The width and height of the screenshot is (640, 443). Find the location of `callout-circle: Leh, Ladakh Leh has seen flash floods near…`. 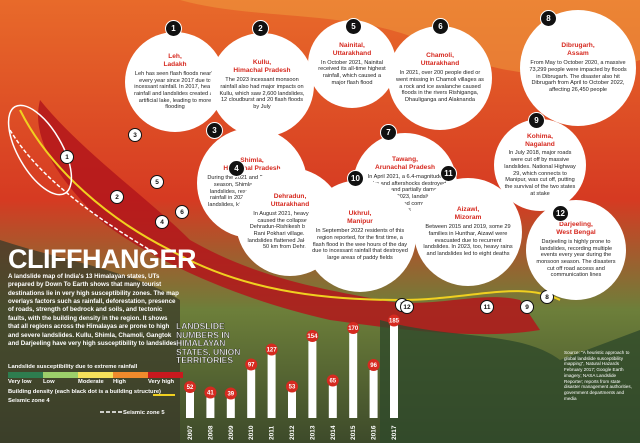

callout-circle: Leh, Ladakh Leh has seen flash floods near… is located at coordinates (175, 82).